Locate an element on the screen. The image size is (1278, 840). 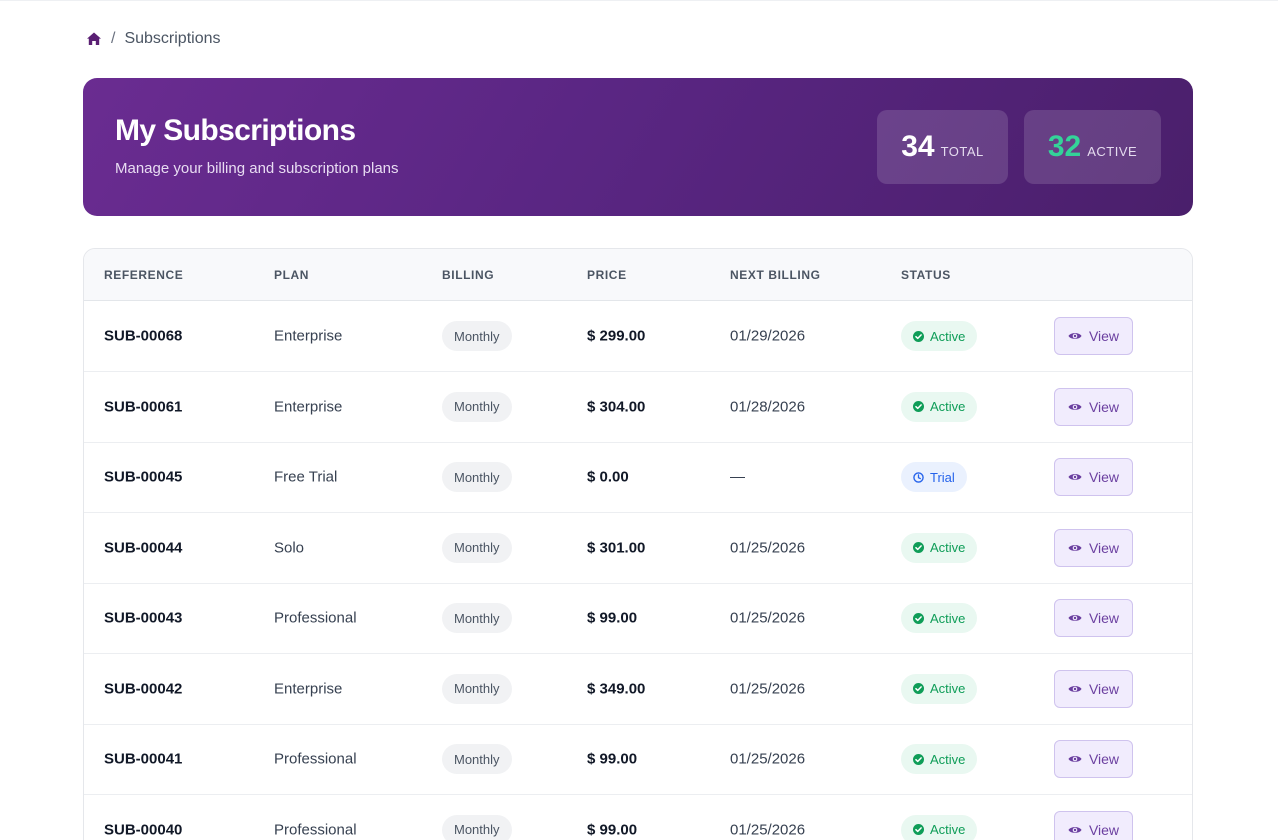
price-cell: $ 301.00 is located at coordinates (616, 547).